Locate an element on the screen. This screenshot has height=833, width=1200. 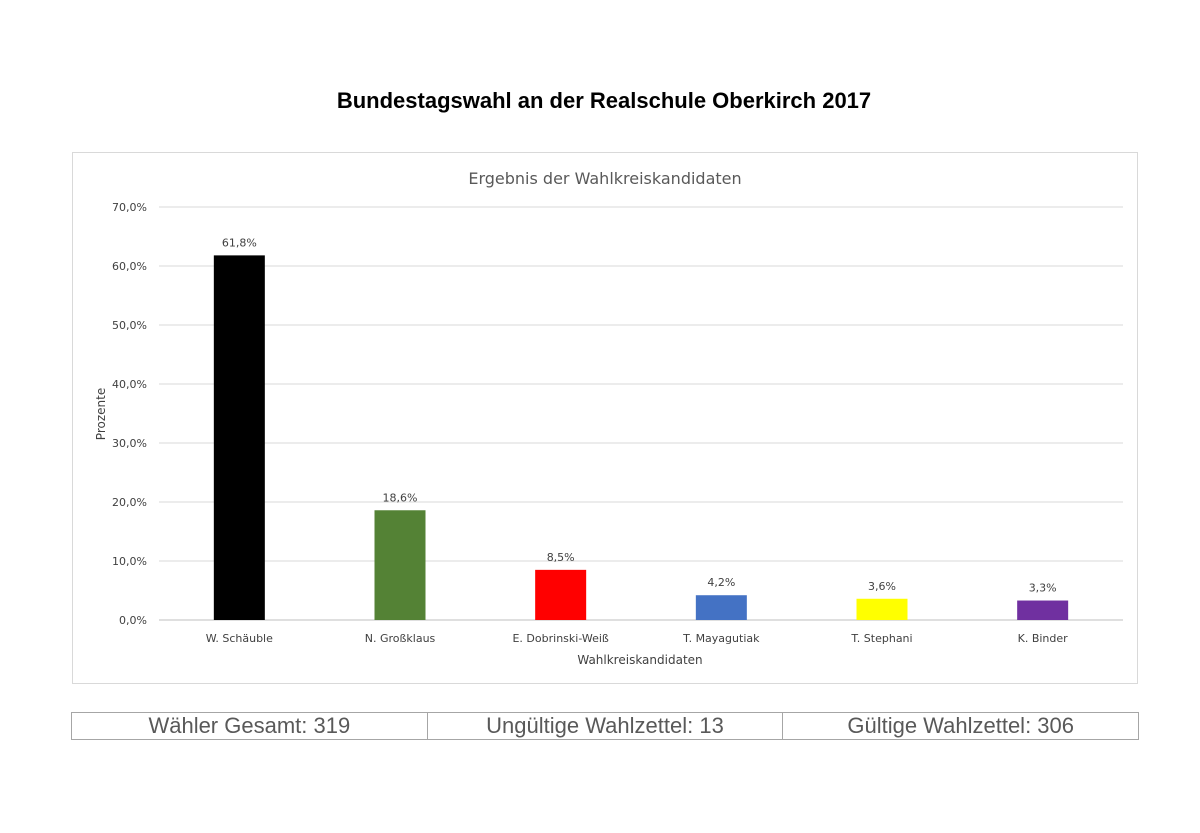
total-voters: Wähler Gesamt: 319 is located at coordinates (250, 726).